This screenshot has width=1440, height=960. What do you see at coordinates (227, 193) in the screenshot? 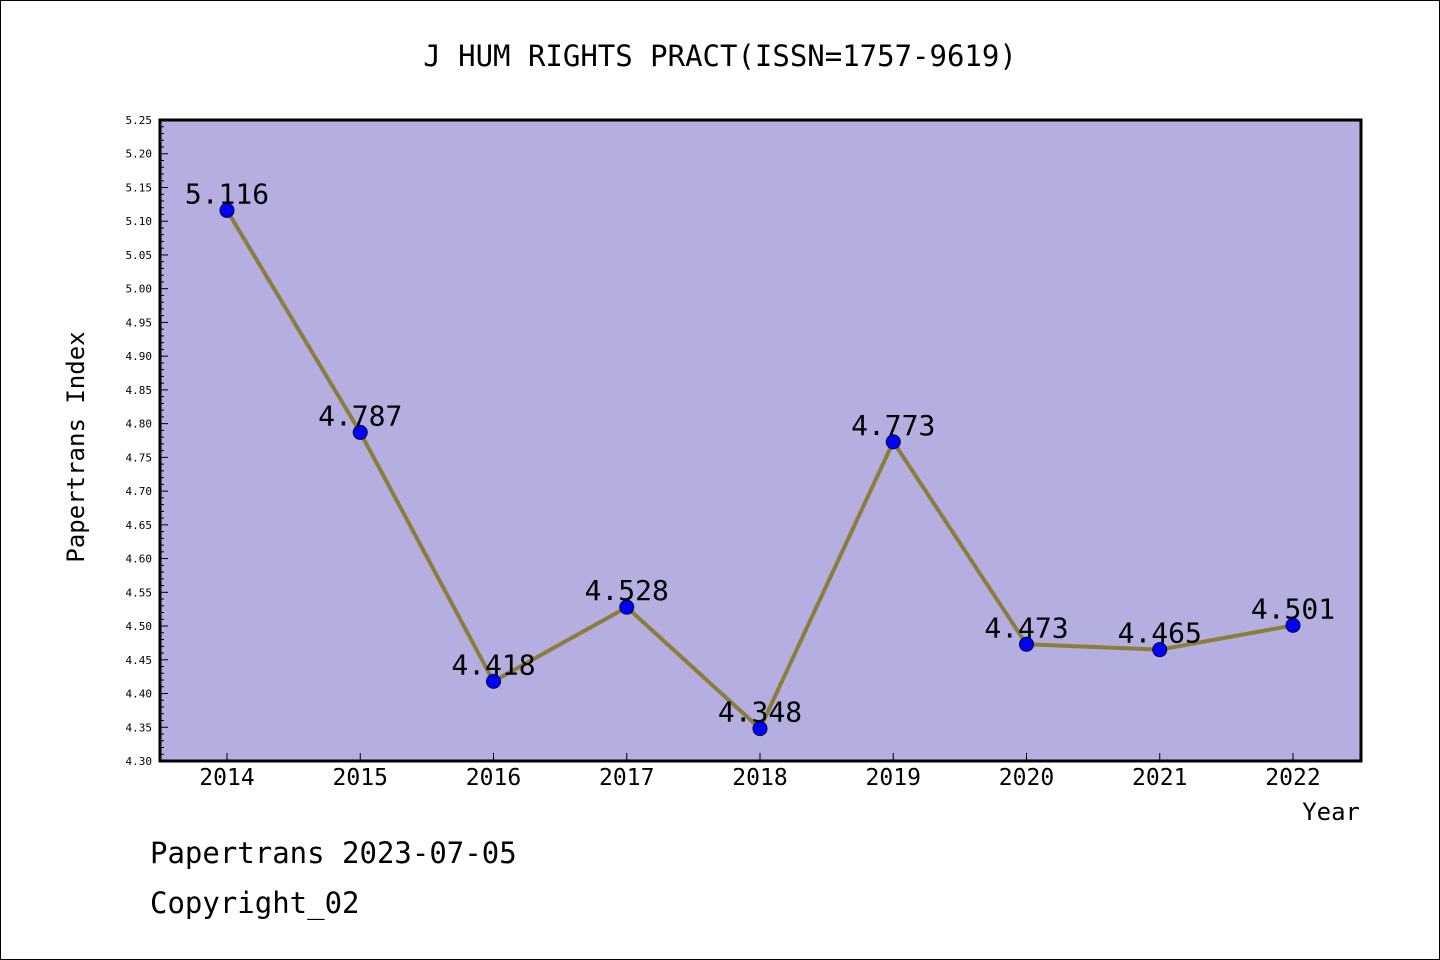
I see `data-label: 5.116` at bounding box center [227, 193].